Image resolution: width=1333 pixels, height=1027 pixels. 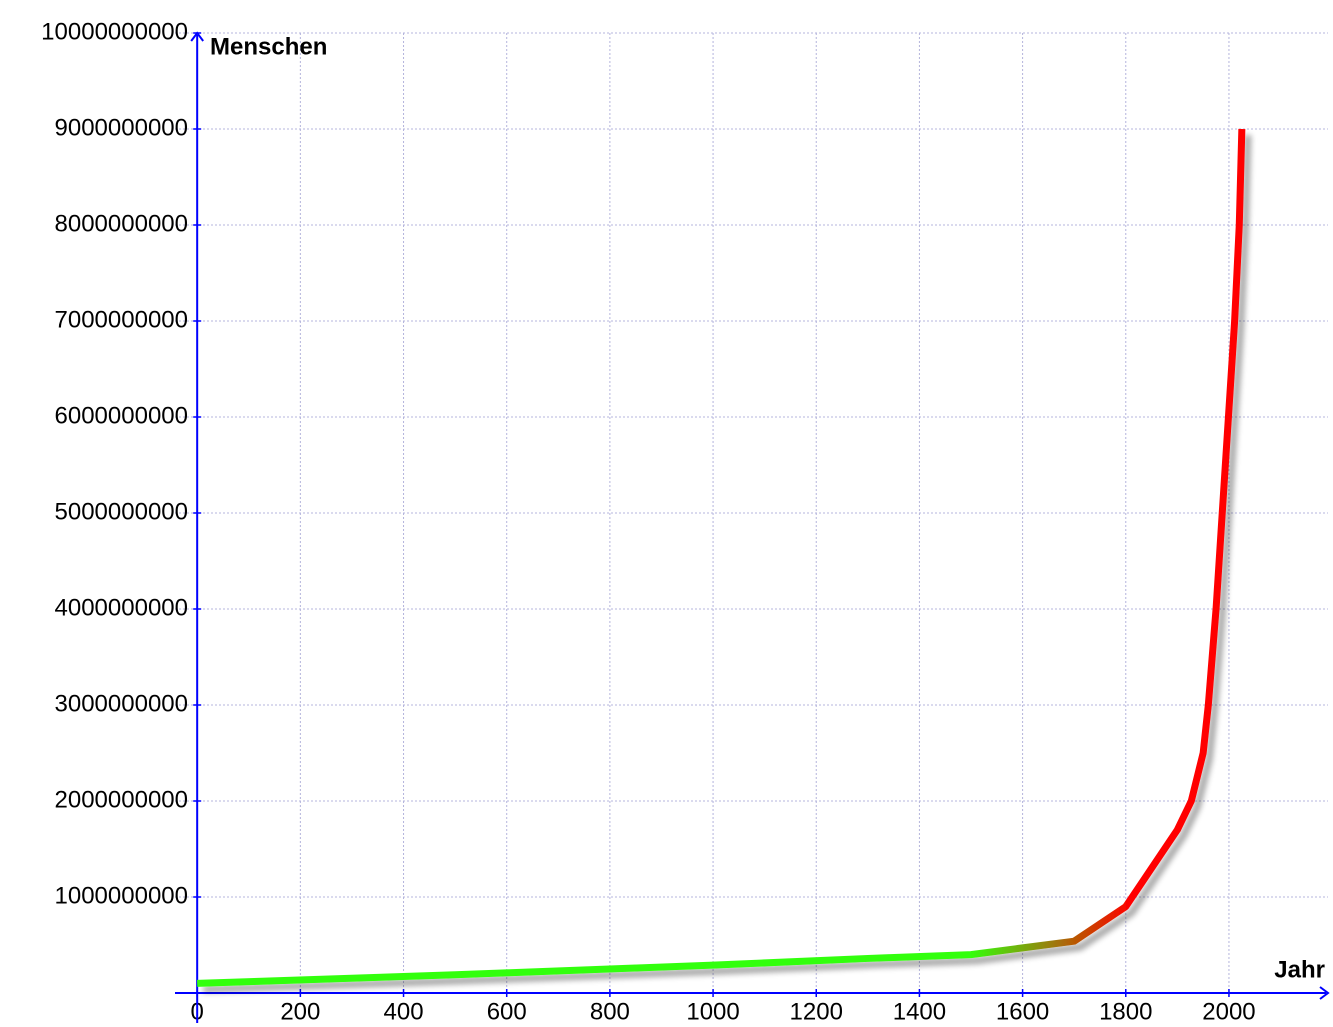 What do you see at coordinates (121, 223) in the screenshot?
I see `y-tick-label: 8000000000` at bounding box center [121, 223].